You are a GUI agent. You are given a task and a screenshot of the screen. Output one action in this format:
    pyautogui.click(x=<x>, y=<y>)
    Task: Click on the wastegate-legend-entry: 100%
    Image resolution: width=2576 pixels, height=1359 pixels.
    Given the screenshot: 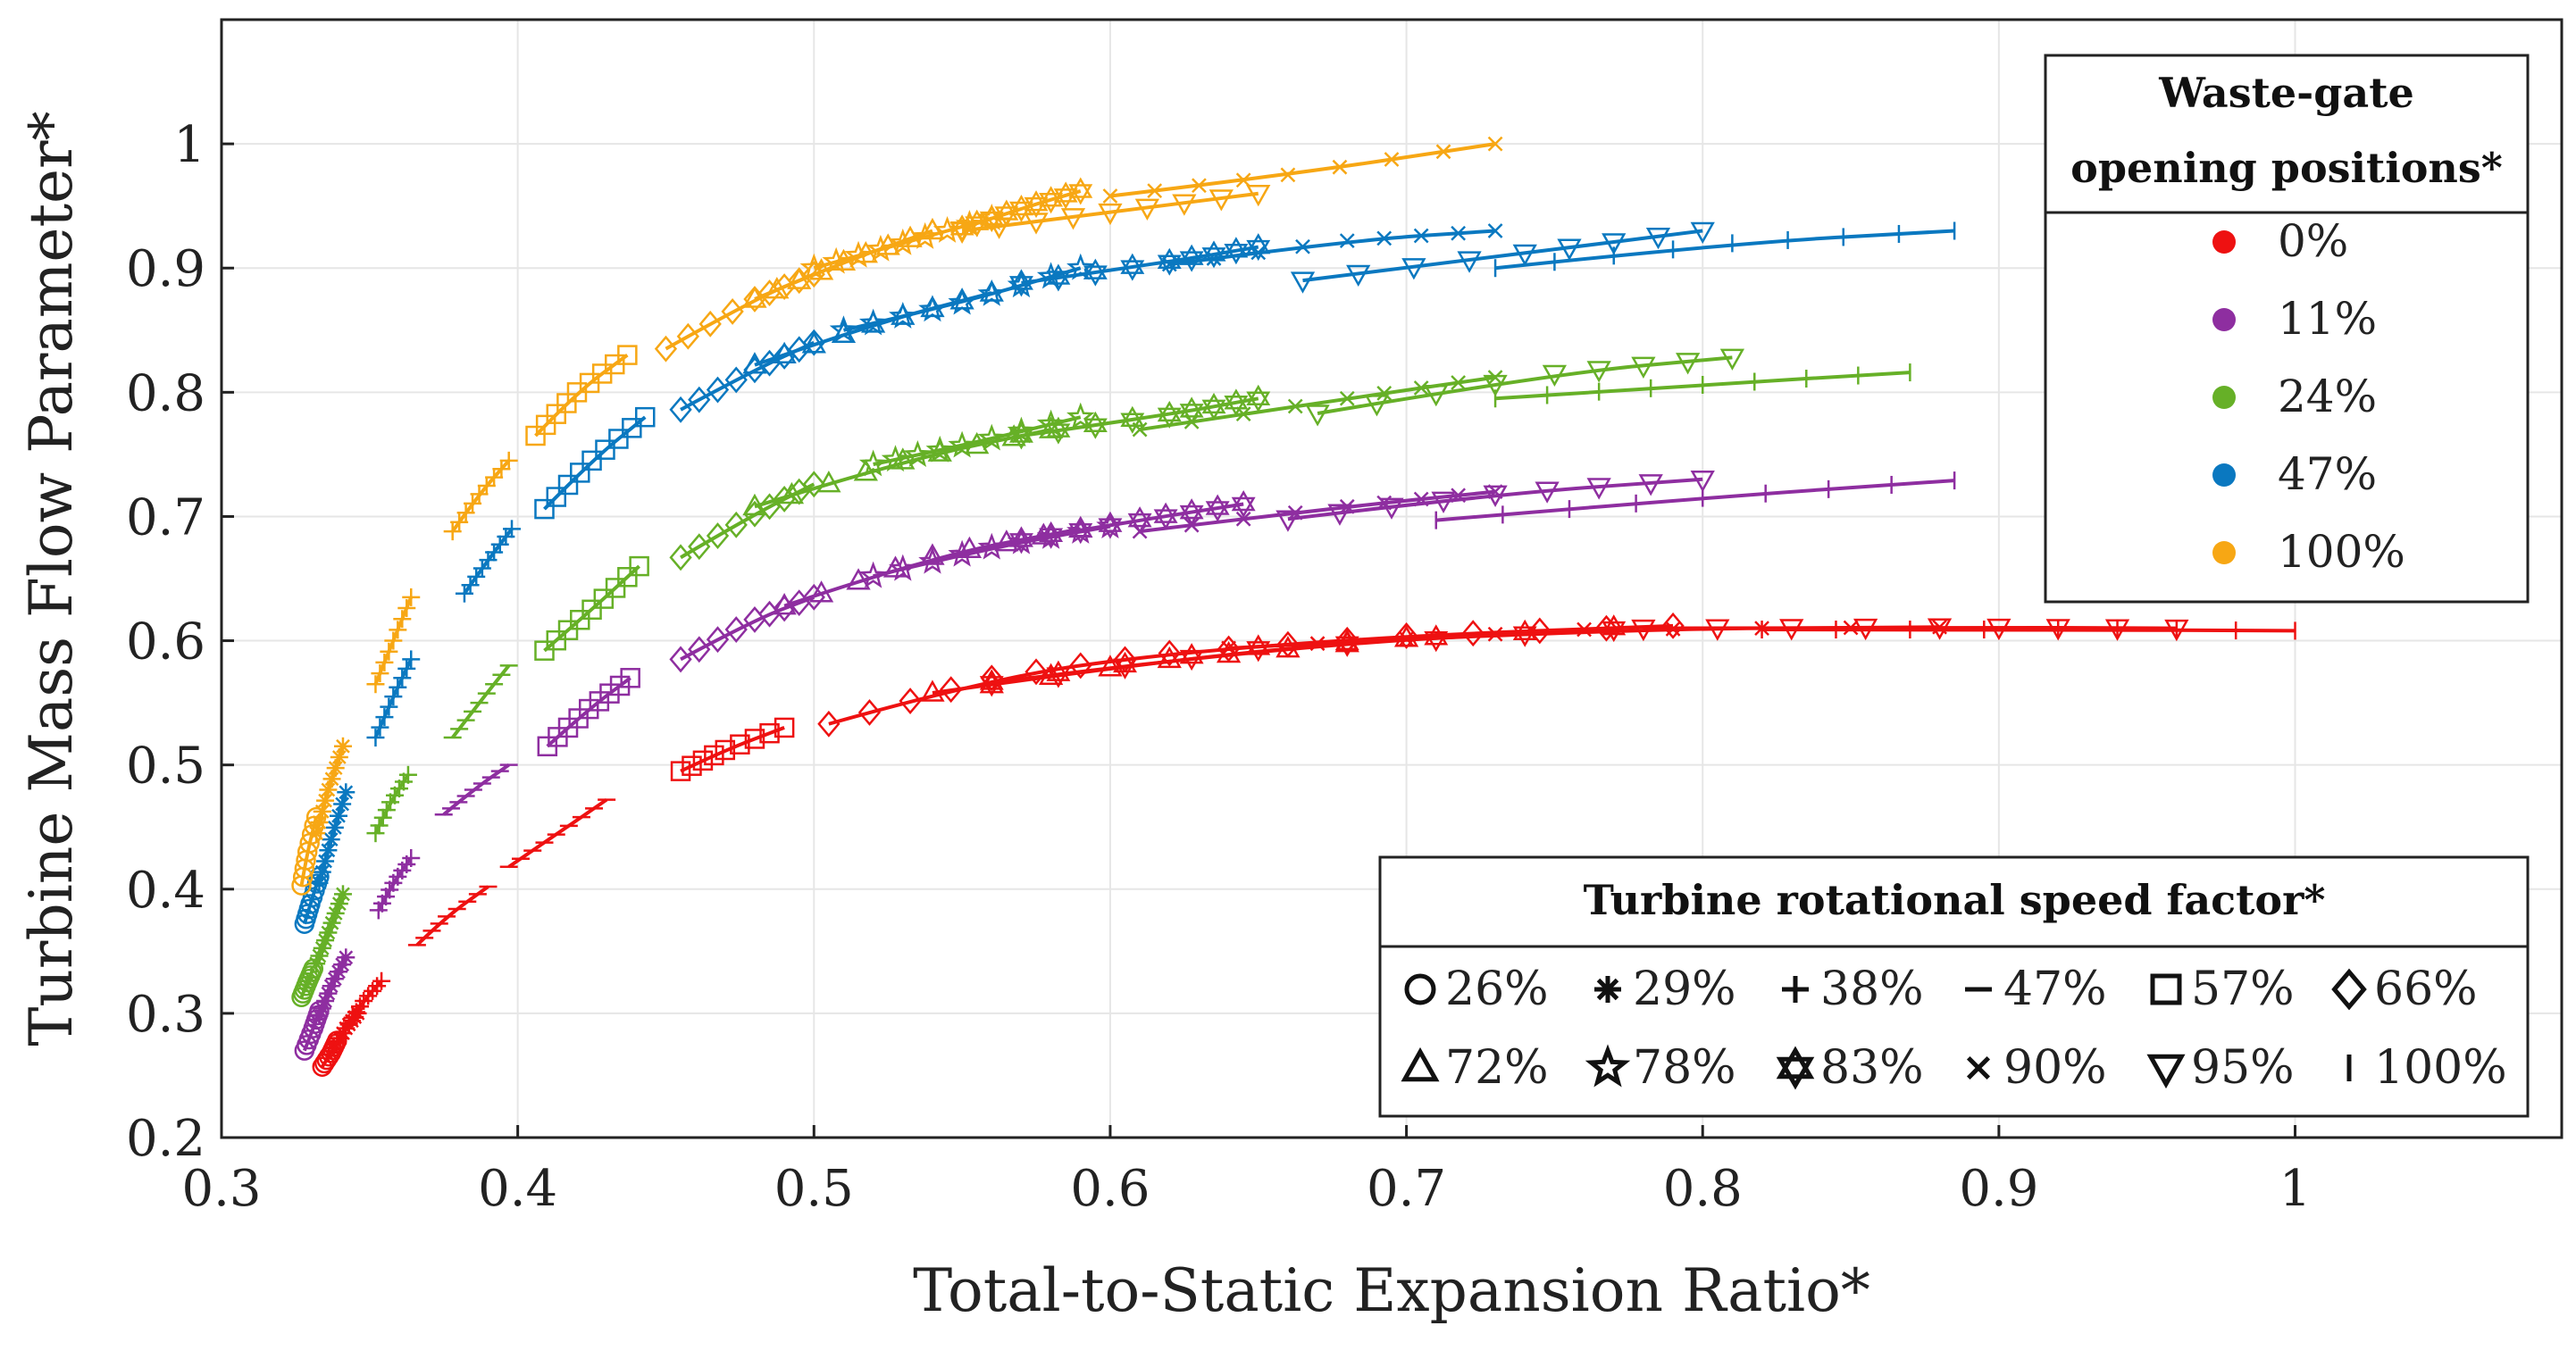 What is the action you would take?
    pyautogui.click(x=2309, y=552)
    